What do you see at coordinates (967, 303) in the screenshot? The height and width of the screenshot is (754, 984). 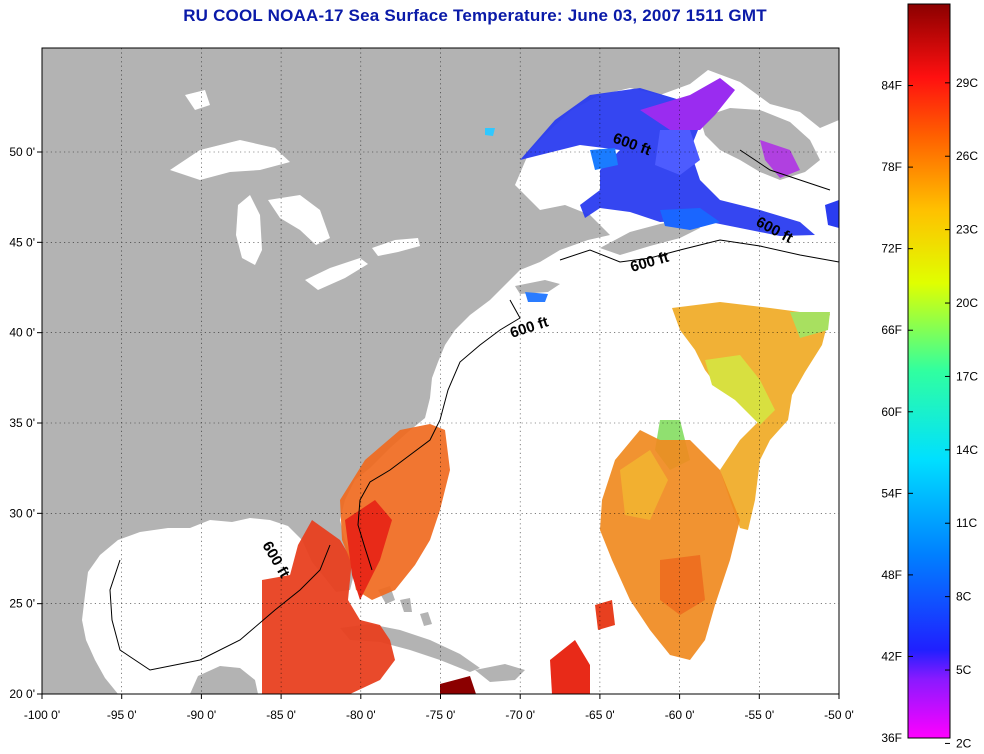 I see `colorbar-c-label: 20C` at bounding box center [967, 303].